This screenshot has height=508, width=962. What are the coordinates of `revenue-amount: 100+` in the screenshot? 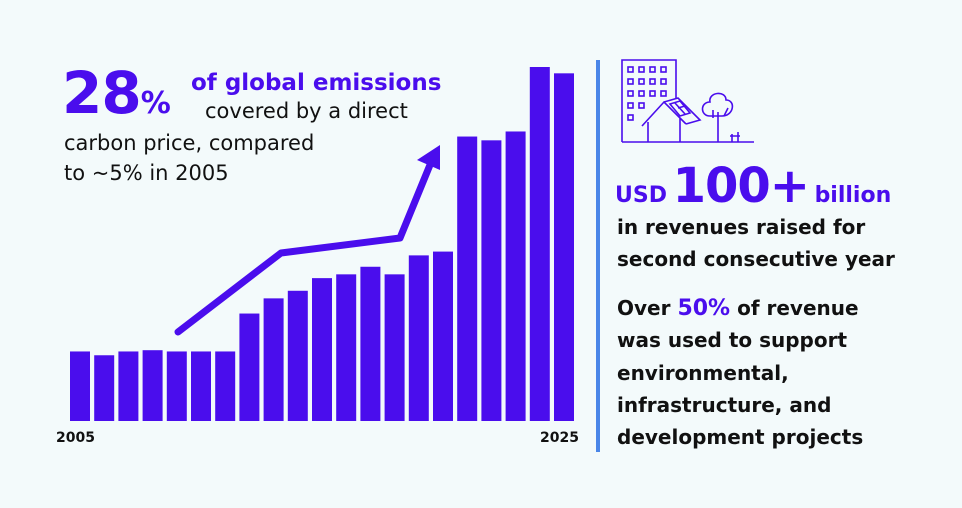 It's located at (741, 186).